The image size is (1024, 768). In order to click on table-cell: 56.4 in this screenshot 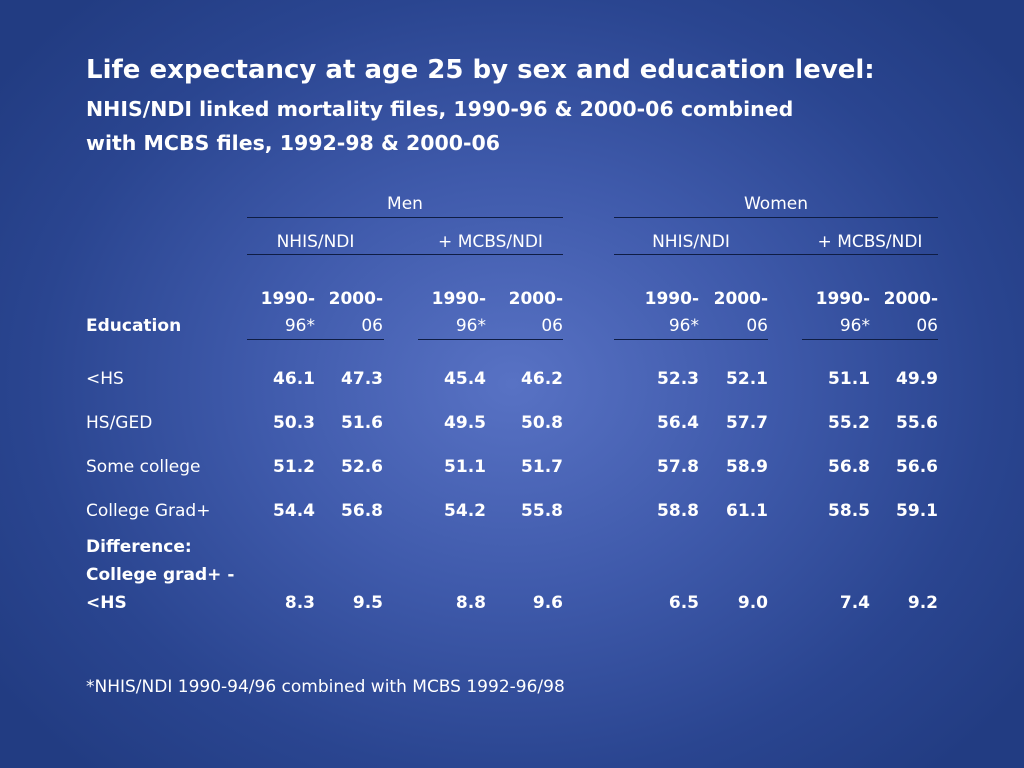, I will do `click(678, 423)`.